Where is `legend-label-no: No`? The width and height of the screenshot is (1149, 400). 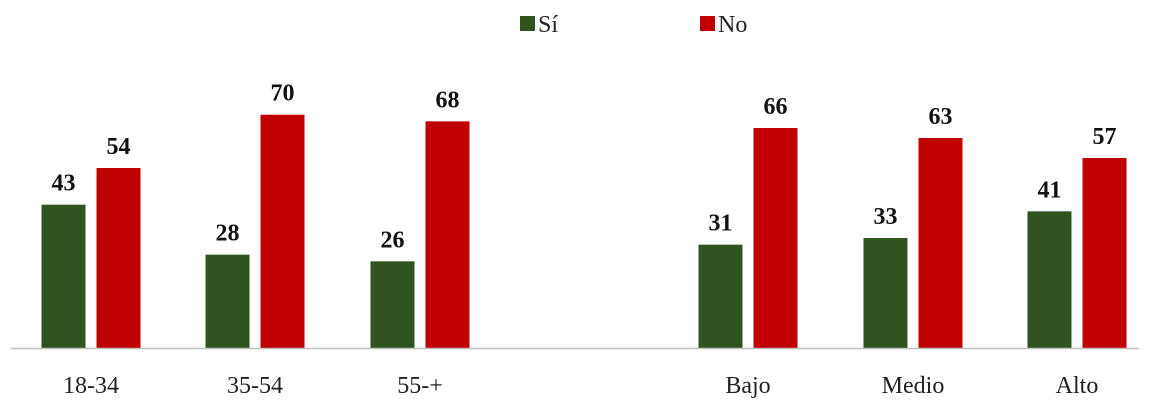 legend-label-no: No is located at coordinates (732, 25).